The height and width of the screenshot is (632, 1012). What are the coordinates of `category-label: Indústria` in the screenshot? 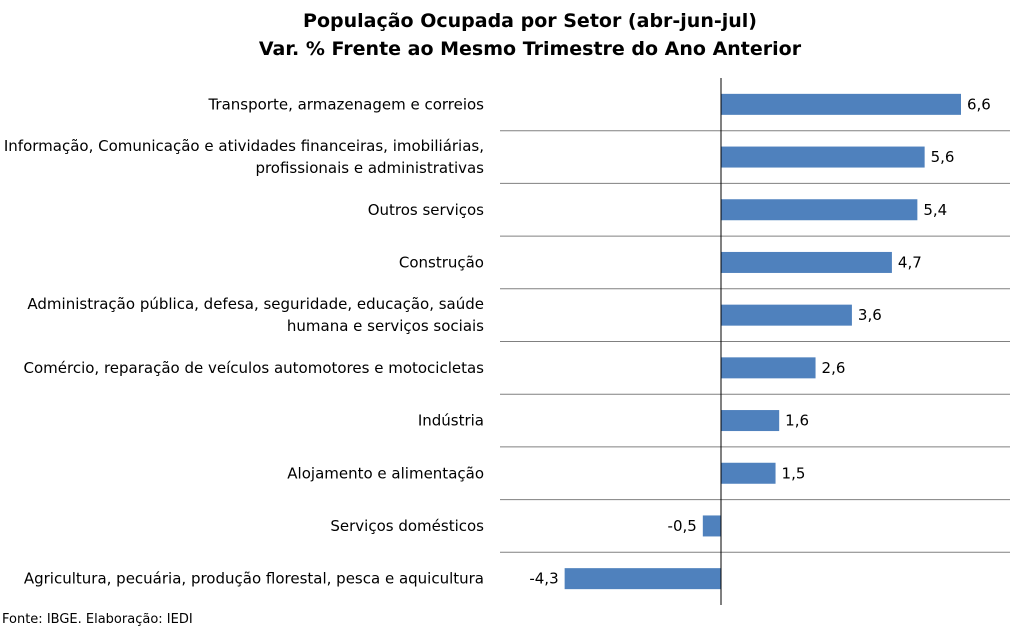 It's located at (451, 421).